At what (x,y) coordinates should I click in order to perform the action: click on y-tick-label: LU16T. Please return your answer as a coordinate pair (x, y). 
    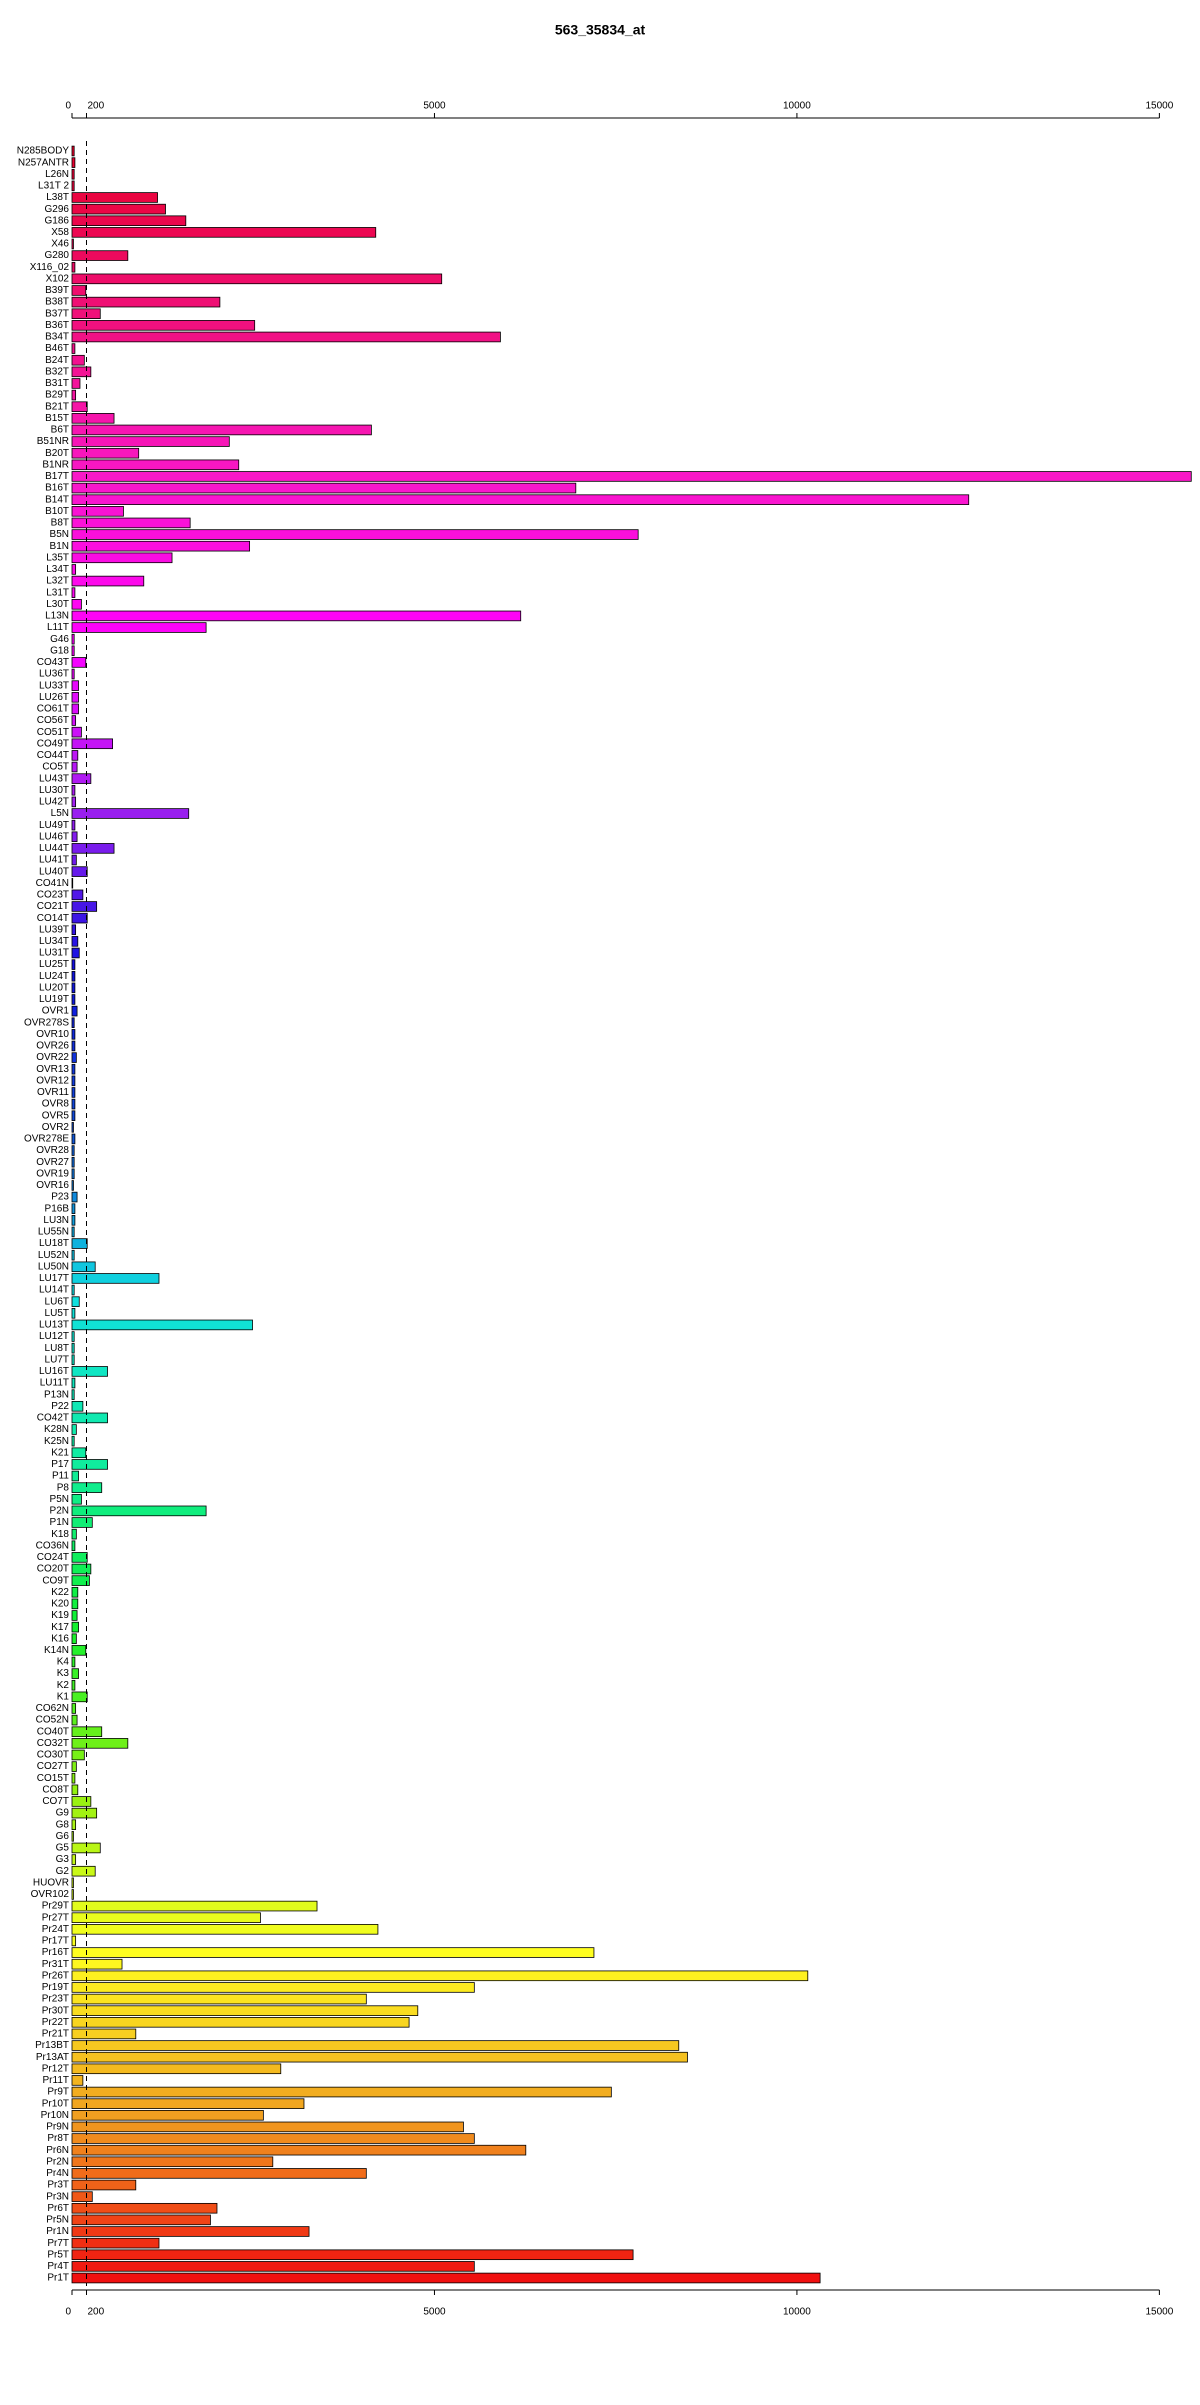
    Looking at the image, I should click on (54, 1371).